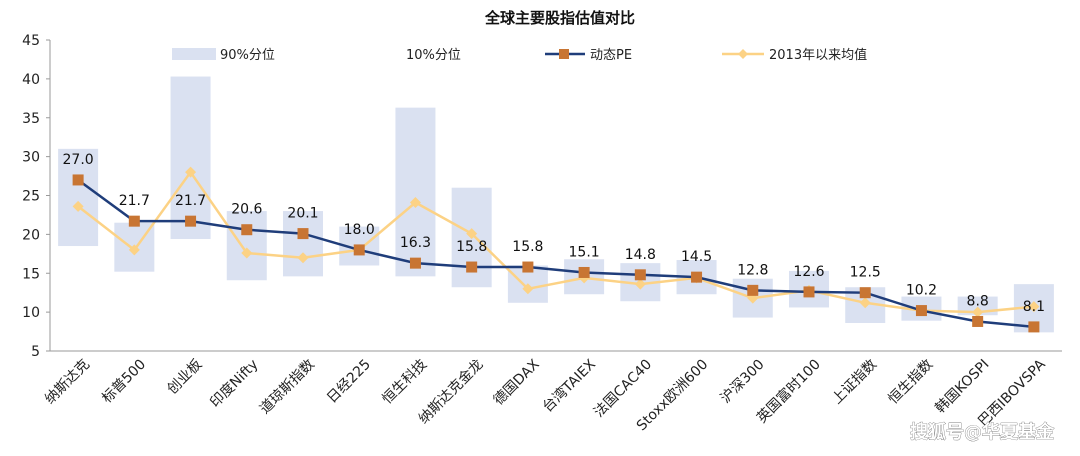  What do you see at coordinates (808, 272) in the screenshot?
I see `data-label: 12.6` at bounding box center [808, 272].